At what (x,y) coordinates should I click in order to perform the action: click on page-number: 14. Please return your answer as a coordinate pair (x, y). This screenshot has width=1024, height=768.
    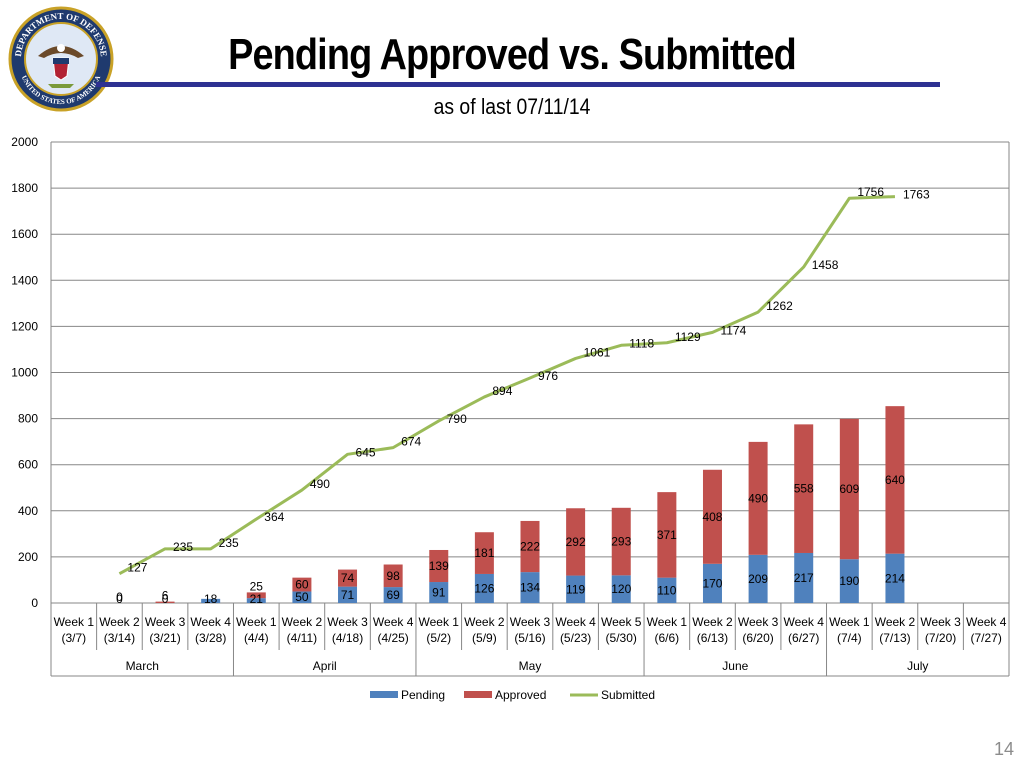
    Looking at the image, I should click on (1003, 749).